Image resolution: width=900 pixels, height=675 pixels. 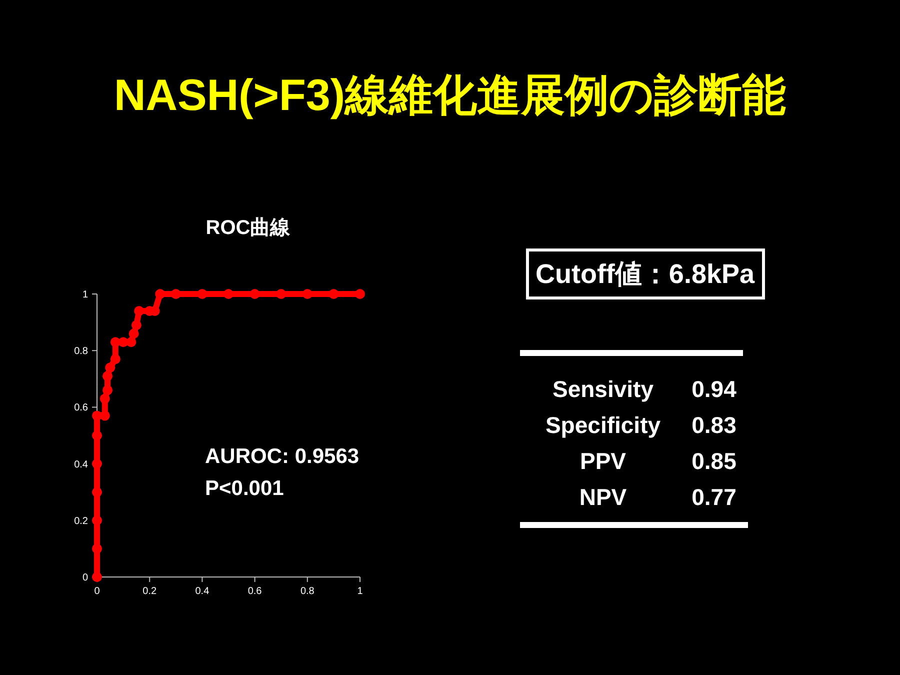 I want to click on y-tick-label: 0.8, so click(x=81, y=352).